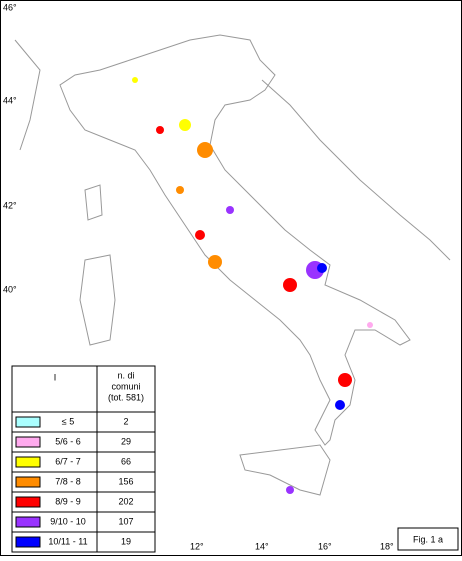 This screenshot has height=561, width=462. What do you see at coordinates (67, 541) in the screenshot?
I see `legend-label: 10/11 - 11` at bounding box center [67, 541].